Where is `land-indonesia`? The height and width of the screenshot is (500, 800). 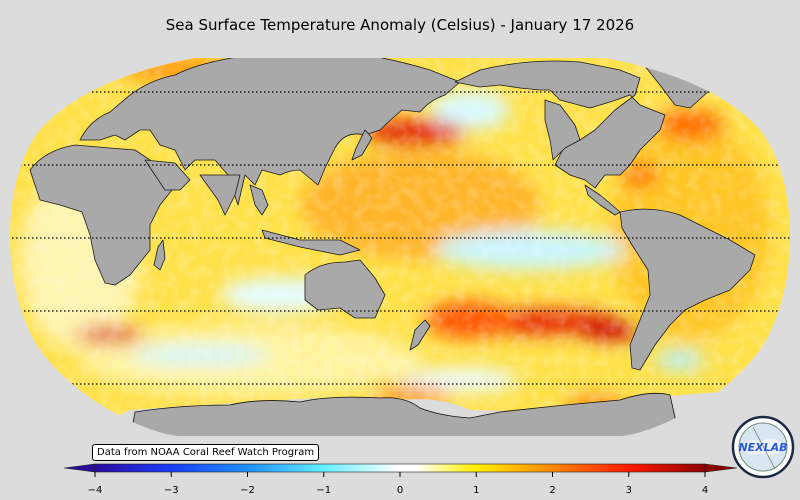 land-indonesia is located at coordinates (311, 242).